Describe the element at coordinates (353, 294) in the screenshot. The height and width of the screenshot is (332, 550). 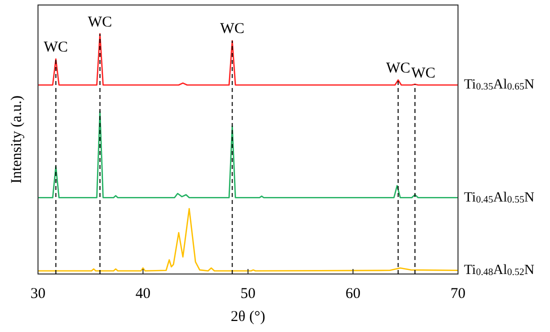
I see `x-tick-label: 60` at that location.